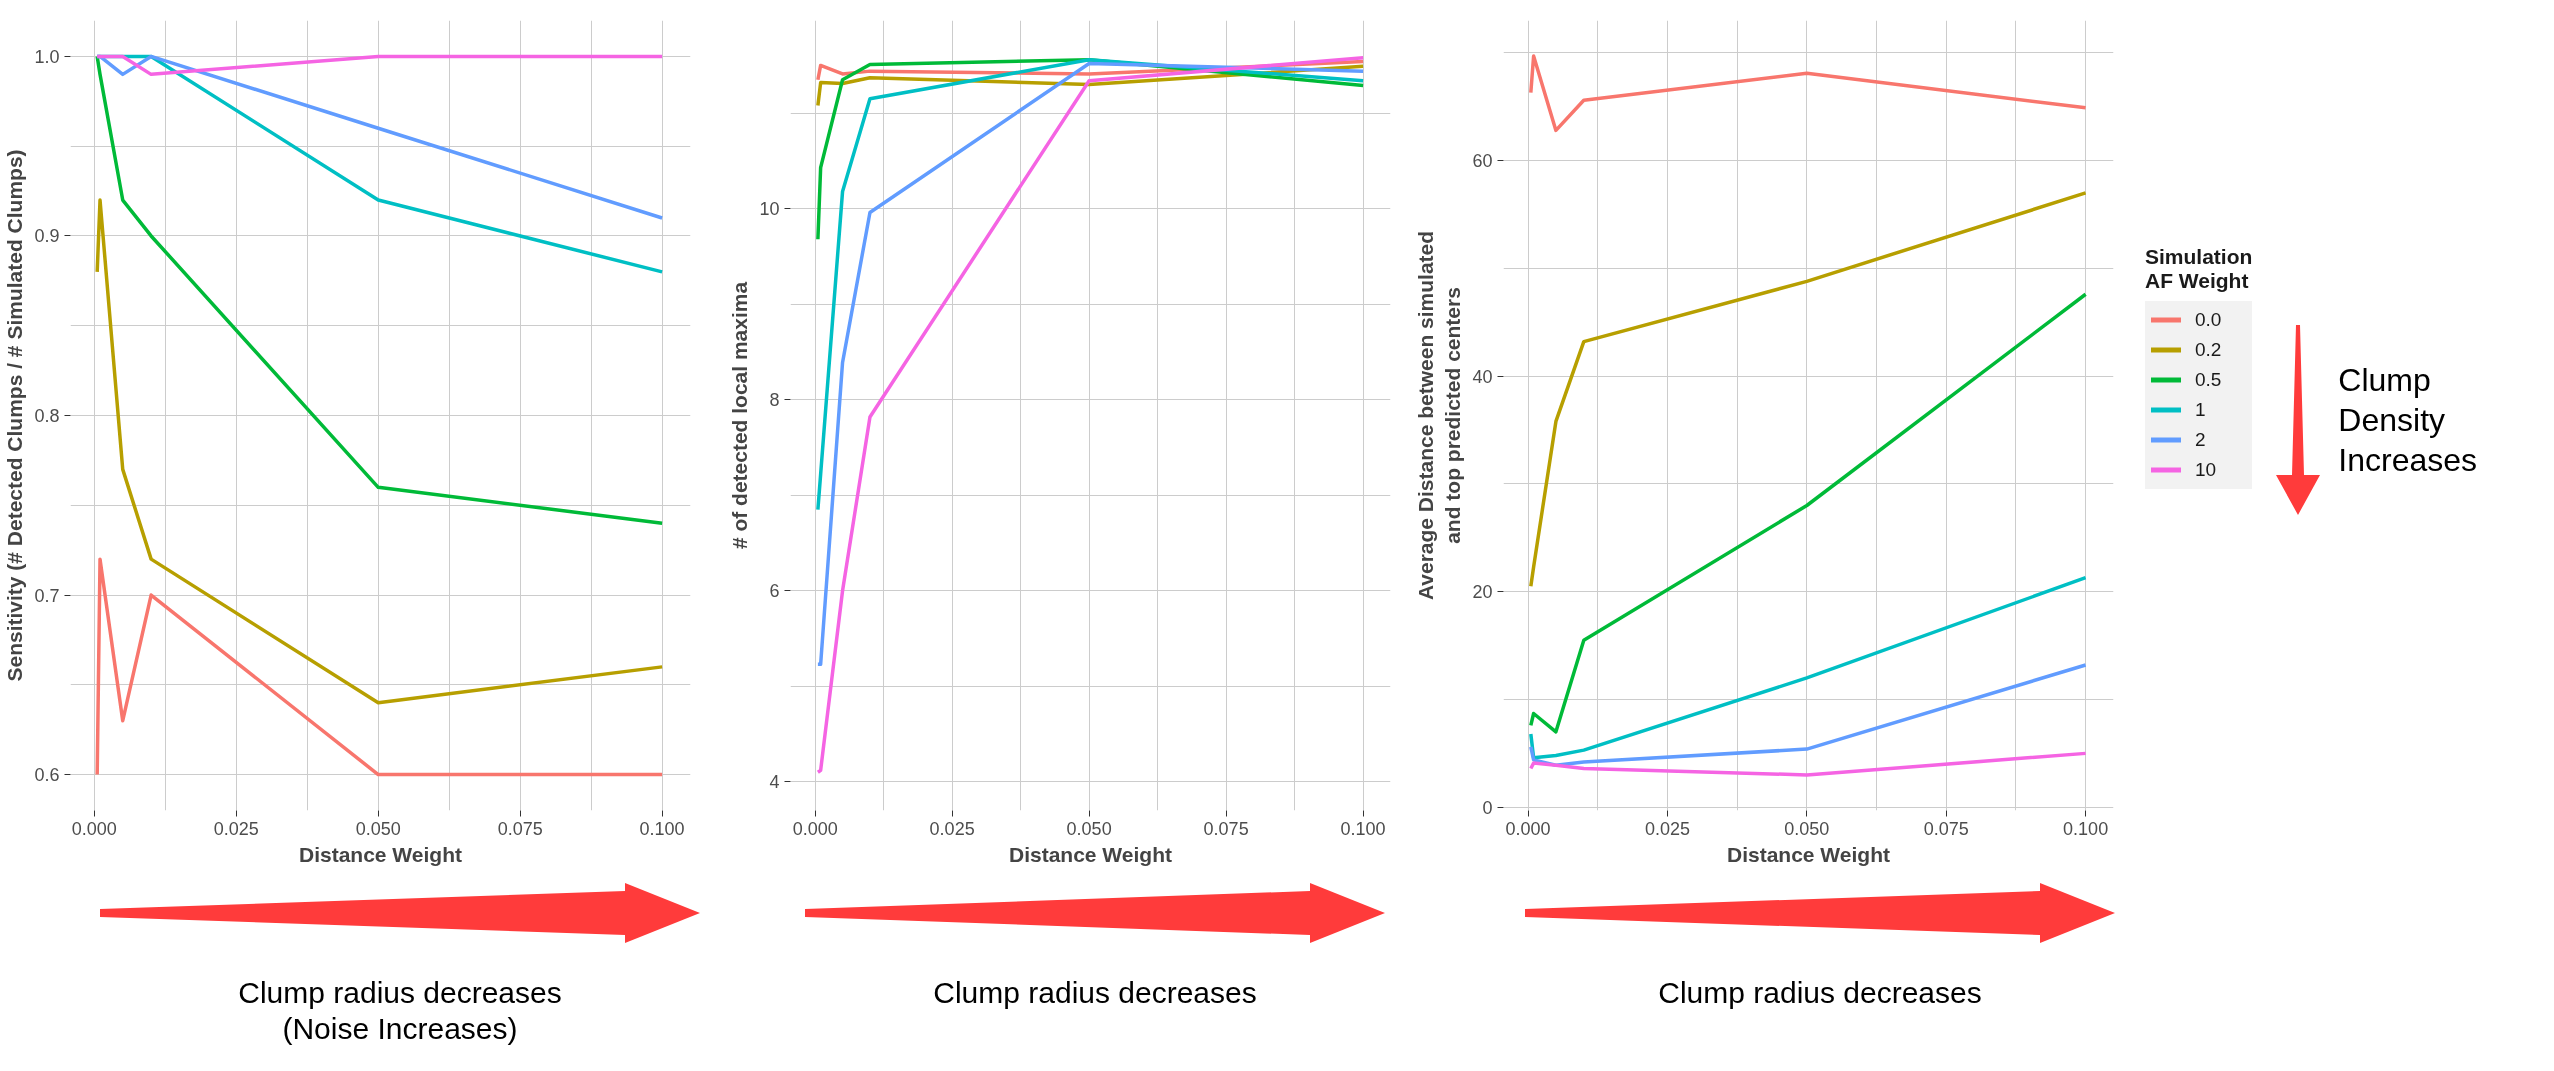  Describe the element at coordinates (2199, 269) in the screenshot. I see `legend-title: Simulation AF Weight` at that location.